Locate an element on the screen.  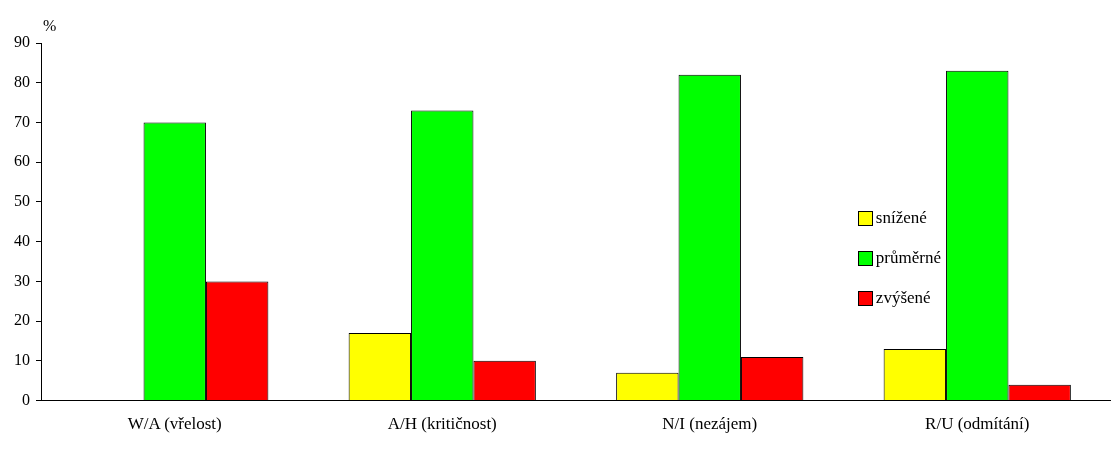
y-tick-label: 30 is located at coordinates (22, 280).